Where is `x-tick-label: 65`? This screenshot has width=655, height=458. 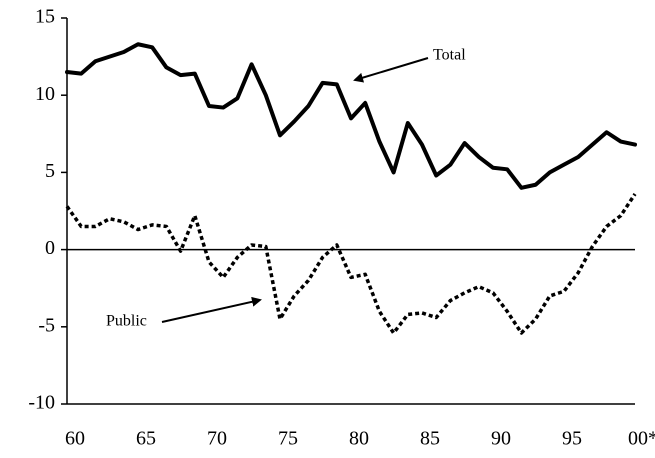 x-tick-label: 65 is located at coordinates (146, 439).